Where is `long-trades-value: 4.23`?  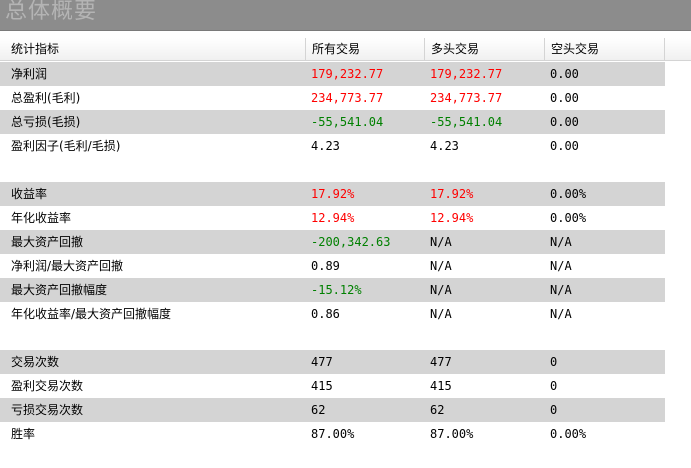
long-trades-value: 4.23 is located at coordinates (444, 146).